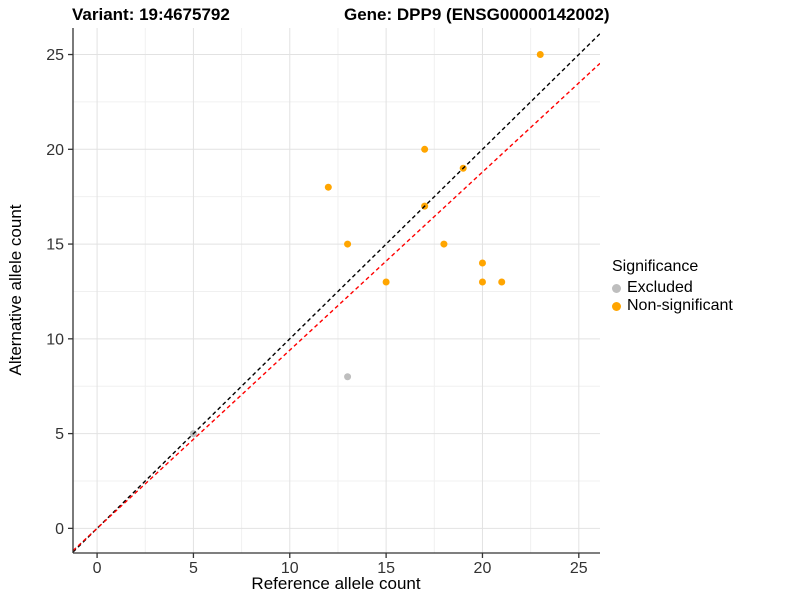  What do you see at coordinates (290, 568) in the screenshot?
I see `x-tick-label: 10` at bounding box center [290, 568].